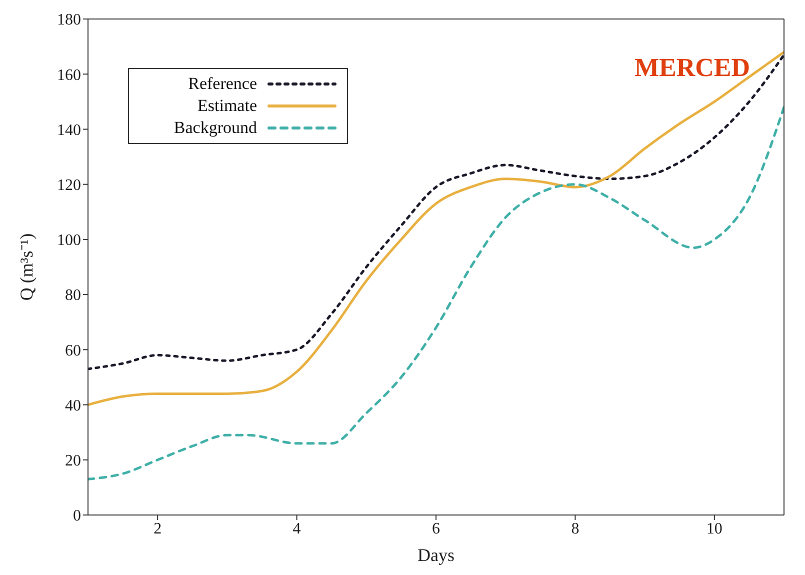 The image size is (805, 575). What do you see at coordinates (436, 555) in the screenshot?
I see `x-axis-title: Days` at bounding box center [436, 555].